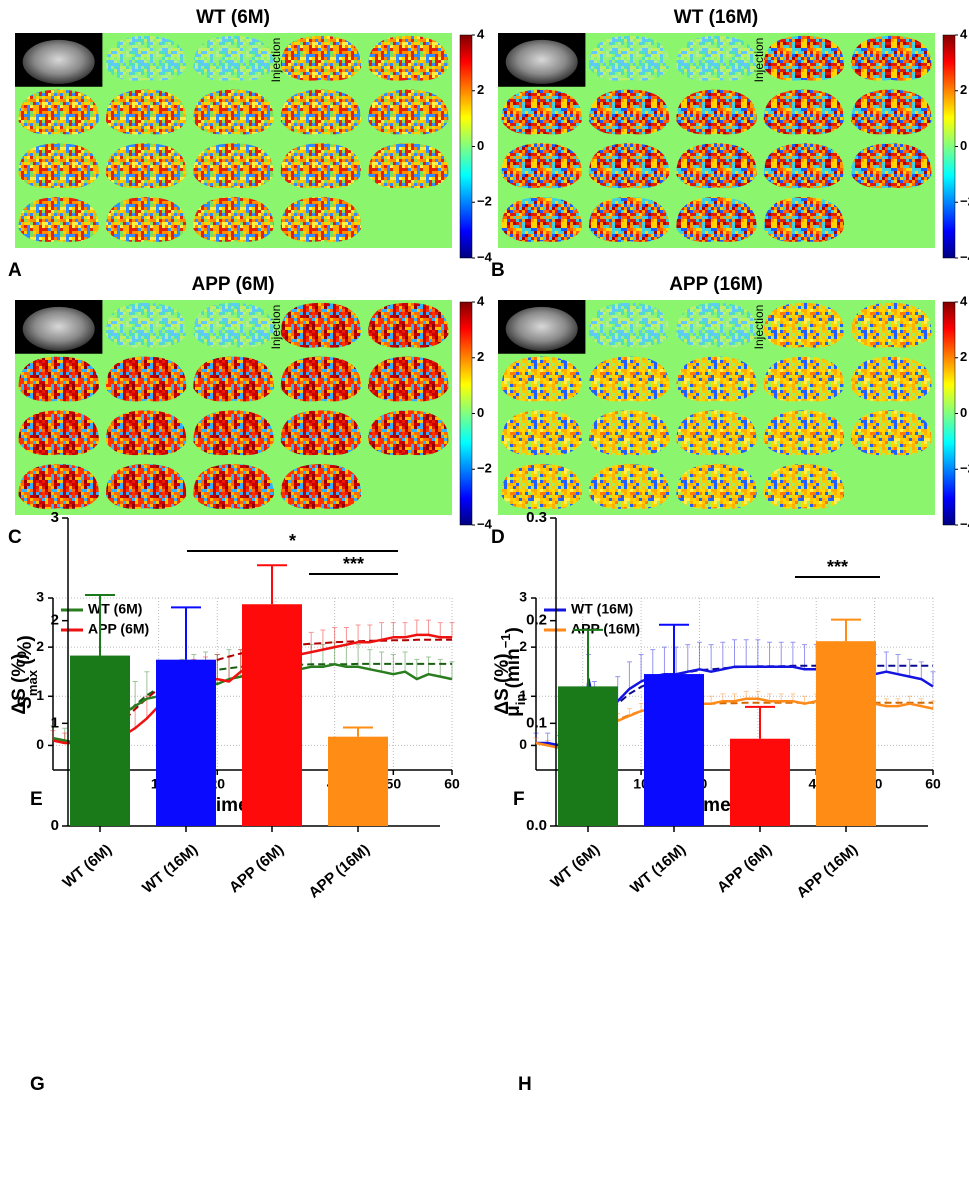 The height and width of the screenshot is (1201, 969). I want to click on legend-label: APP (16M), so click(605, 629).